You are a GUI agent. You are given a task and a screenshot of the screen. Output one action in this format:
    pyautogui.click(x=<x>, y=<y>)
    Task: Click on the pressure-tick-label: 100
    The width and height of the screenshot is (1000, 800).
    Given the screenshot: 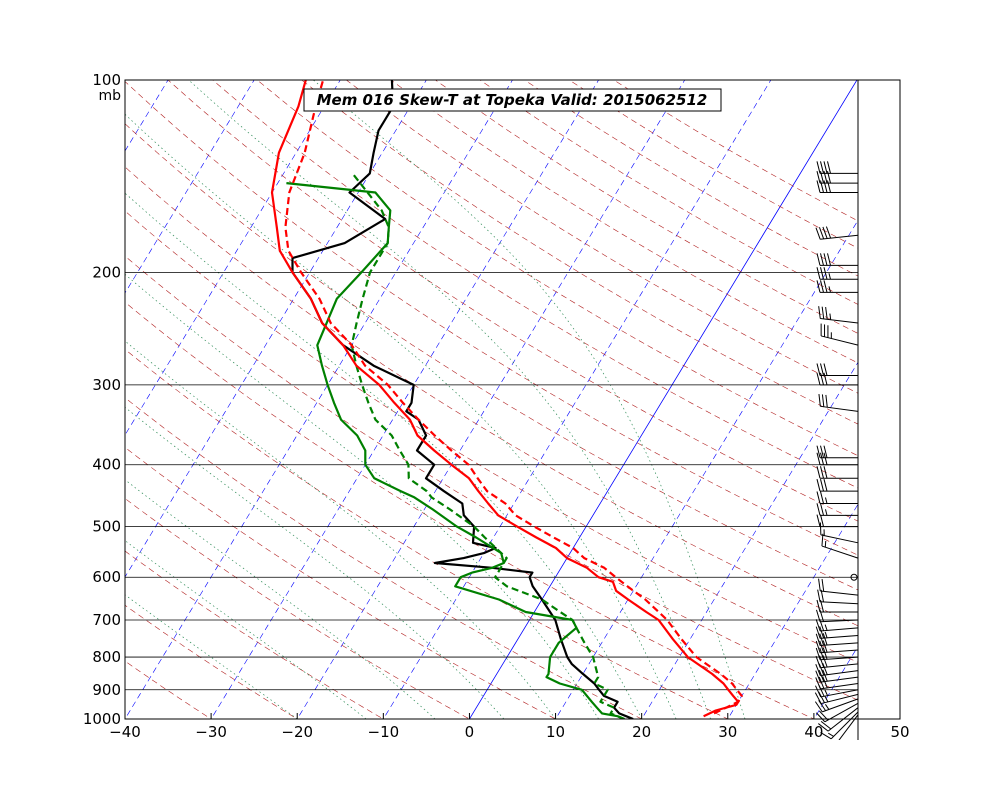 What is the action you would take?
    pyautogui.click(x=106, y=80)
    